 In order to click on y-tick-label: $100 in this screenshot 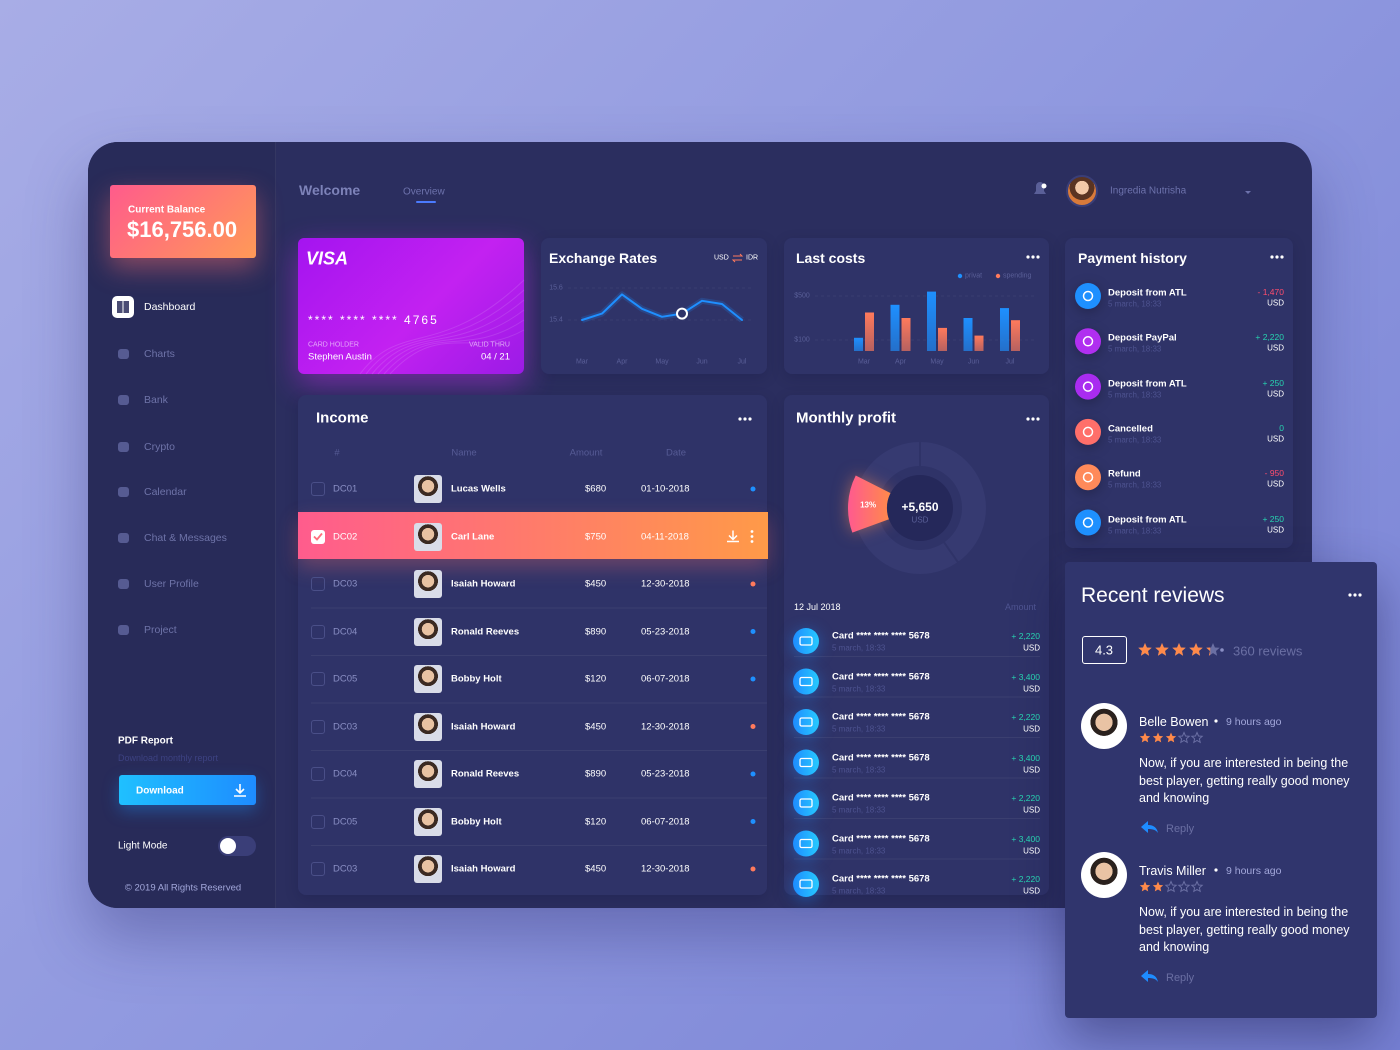, I will do `click(802, 340)`.